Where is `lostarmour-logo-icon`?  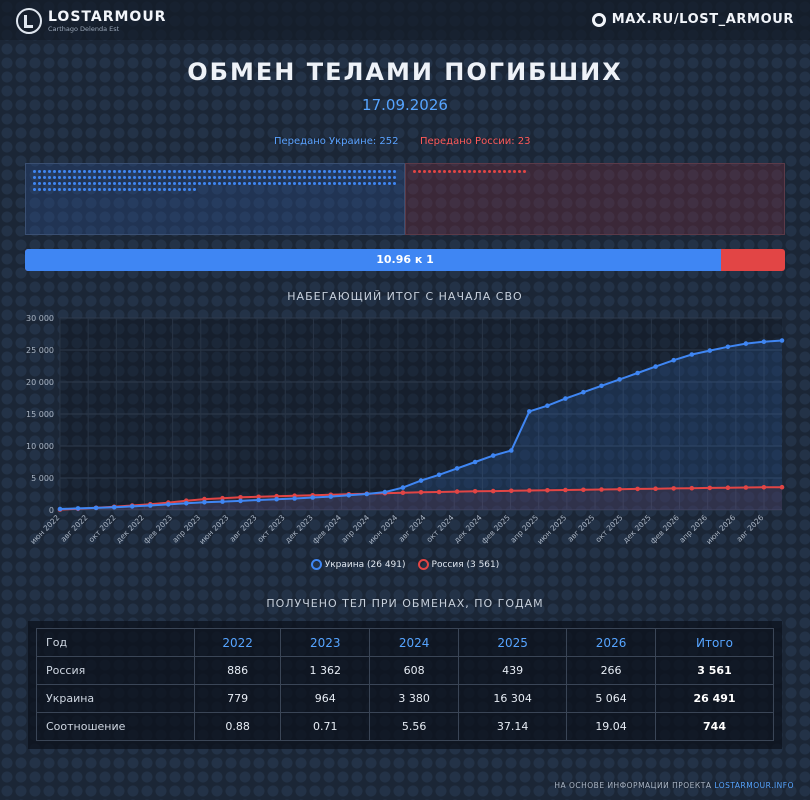 lostarmour-logo-icon is located at coordinates (29, 21).